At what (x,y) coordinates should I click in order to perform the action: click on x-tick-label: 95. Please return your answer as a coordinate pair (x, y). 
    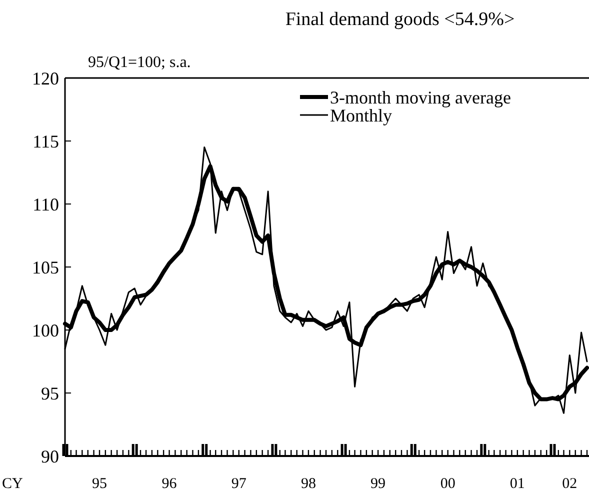
    Looking at the image, I should click on (100, 484).